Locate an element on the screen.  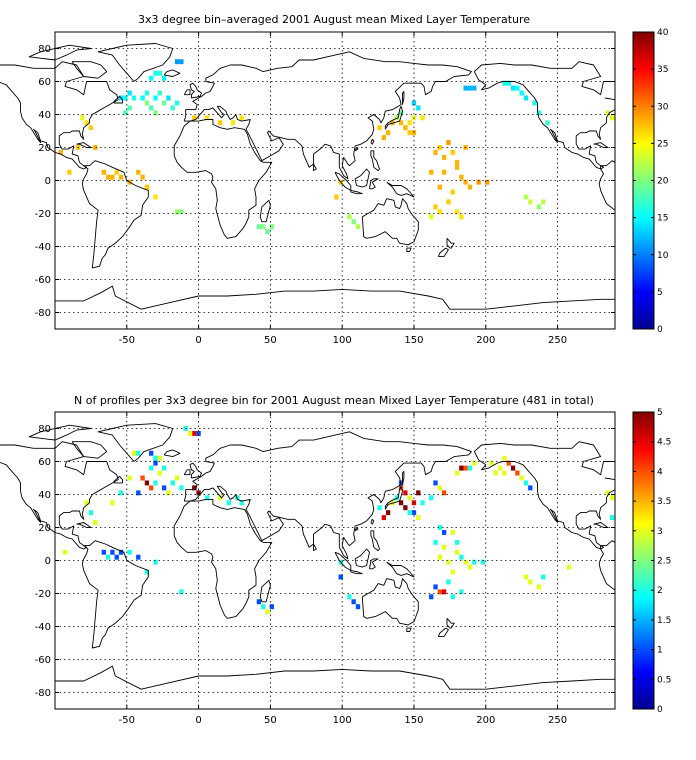
colorbar-tick-label: 15 is located at coordinates (662, 219).